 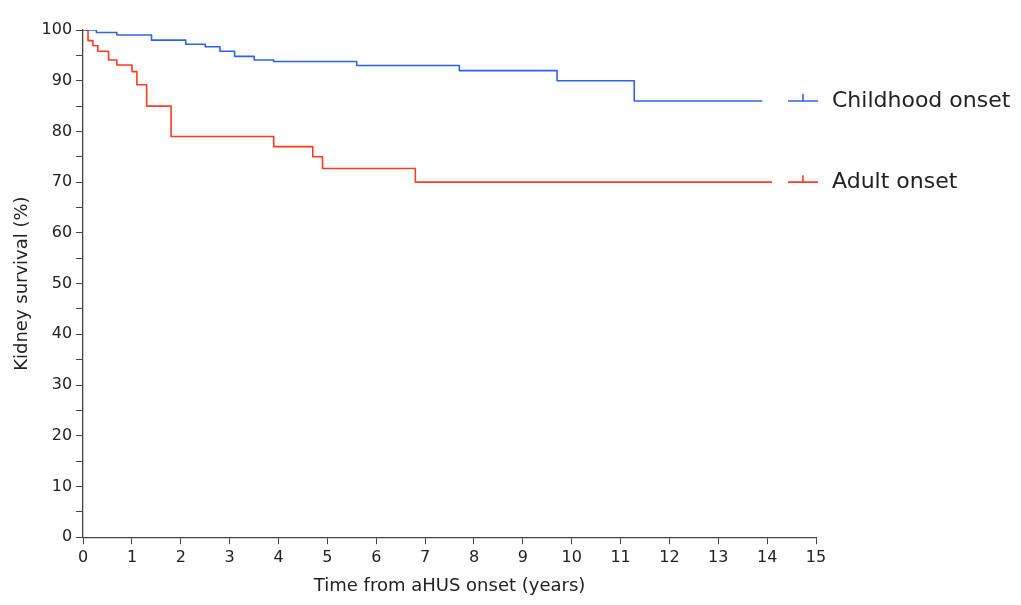 What do you see at coordinates (278, 556) in the screenshot?
I see `x-tick-label: 4` at bounding box center [278, 556].